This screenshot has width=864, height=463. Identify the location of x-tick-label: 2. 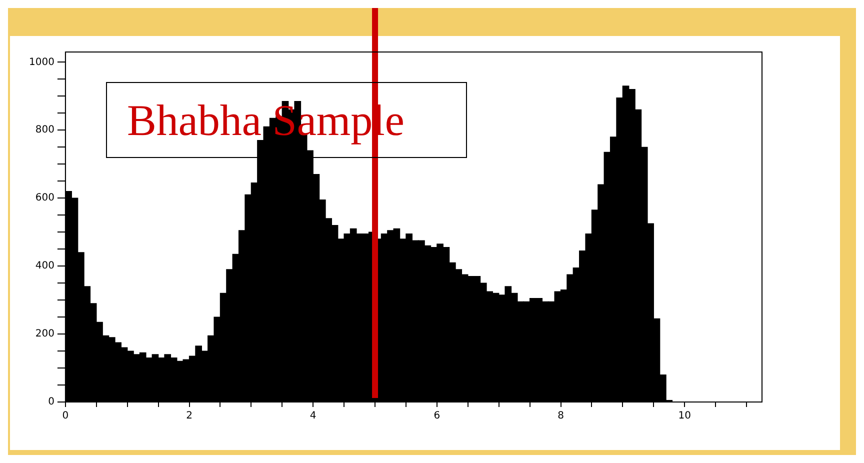
(189, 416).